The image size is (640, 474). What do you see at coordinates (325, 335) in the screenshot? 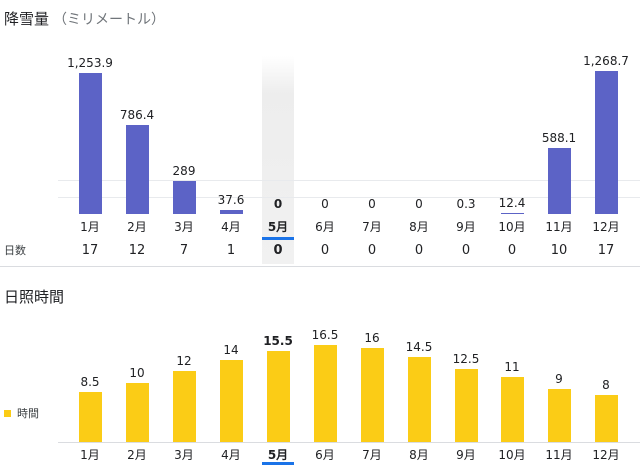
I see `sunshine-value-label: 16.5` at bounding box center [325, 335].